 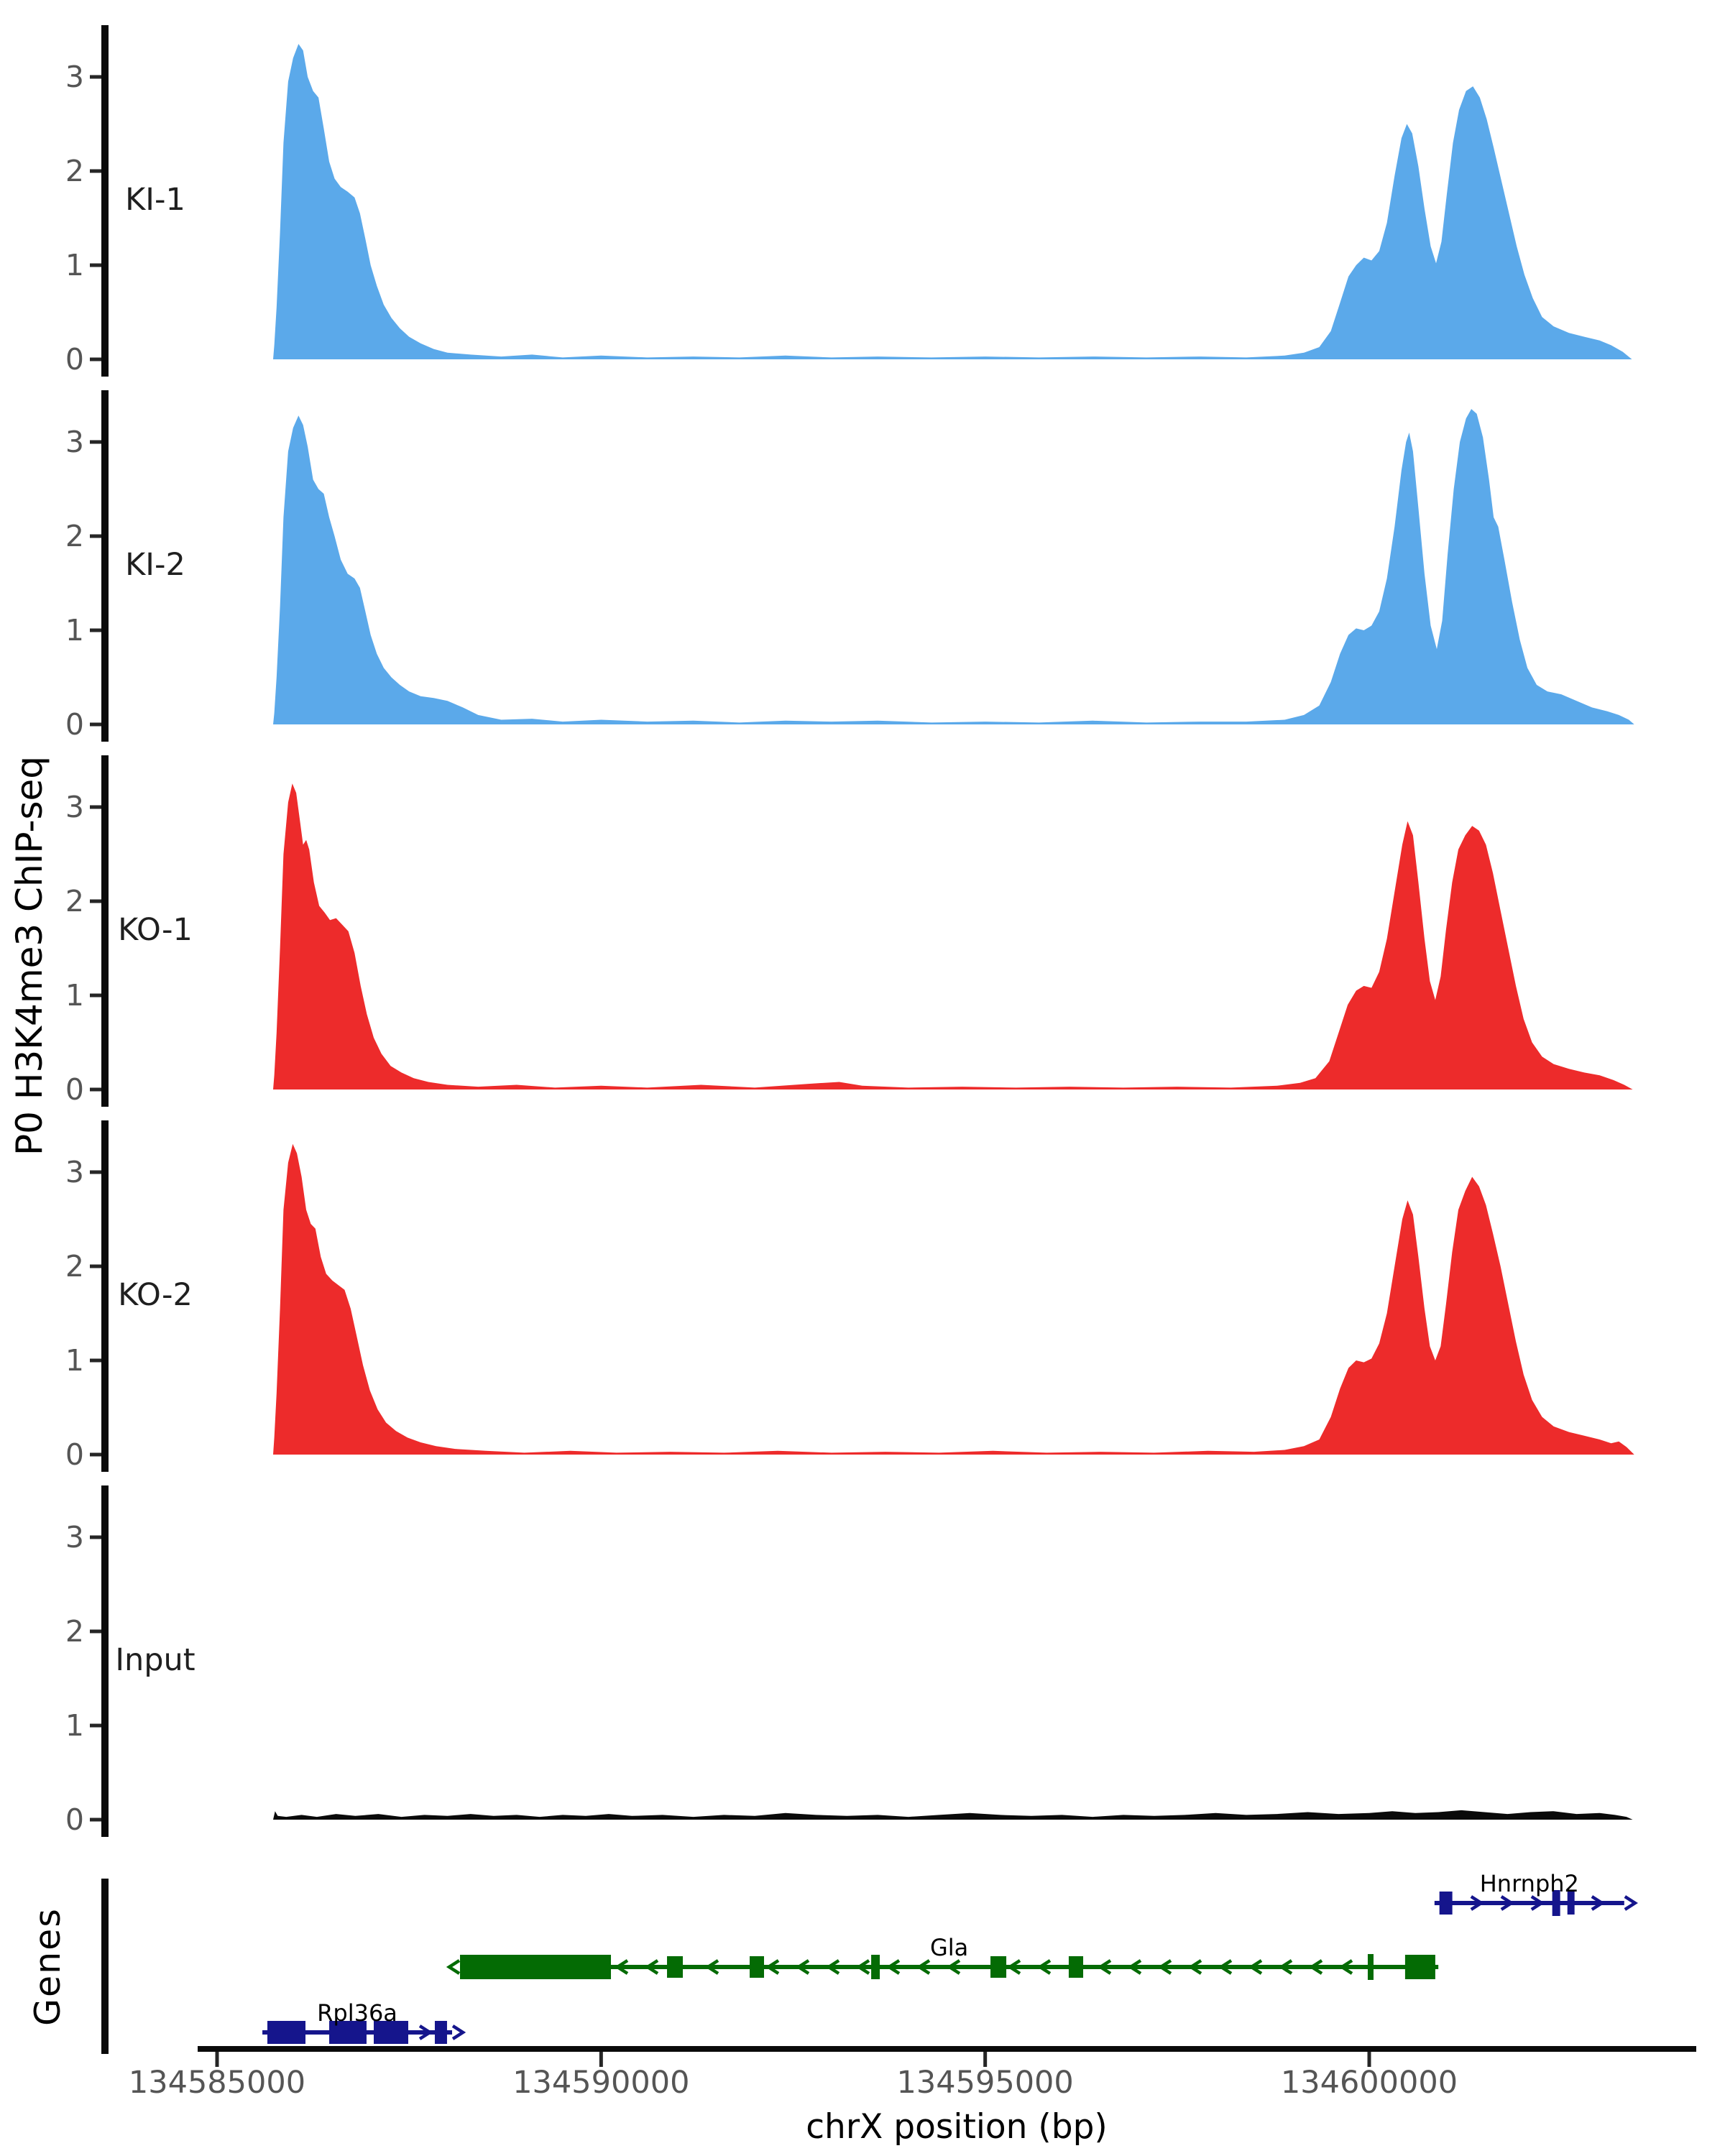 What do you see at coordinates (947, 2049) in the screenshot?
I see `x-axis-line` at bounding box center [947, 2049].